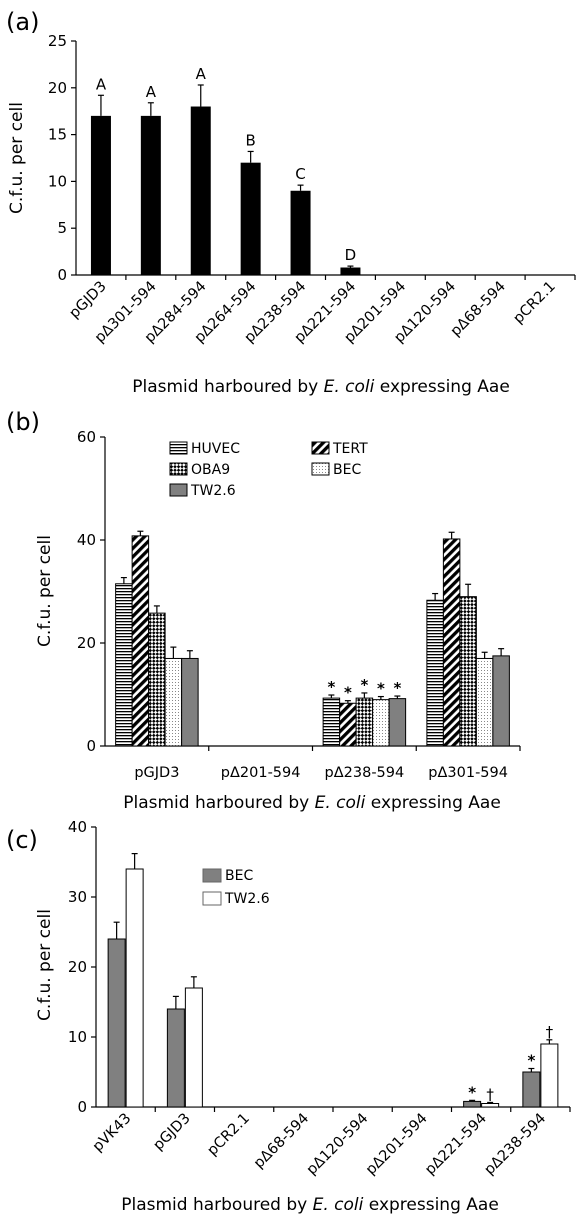  Describe the element at coordinates (210, 470) in the screenshot. I see `legend-label: OBA9` at that location.